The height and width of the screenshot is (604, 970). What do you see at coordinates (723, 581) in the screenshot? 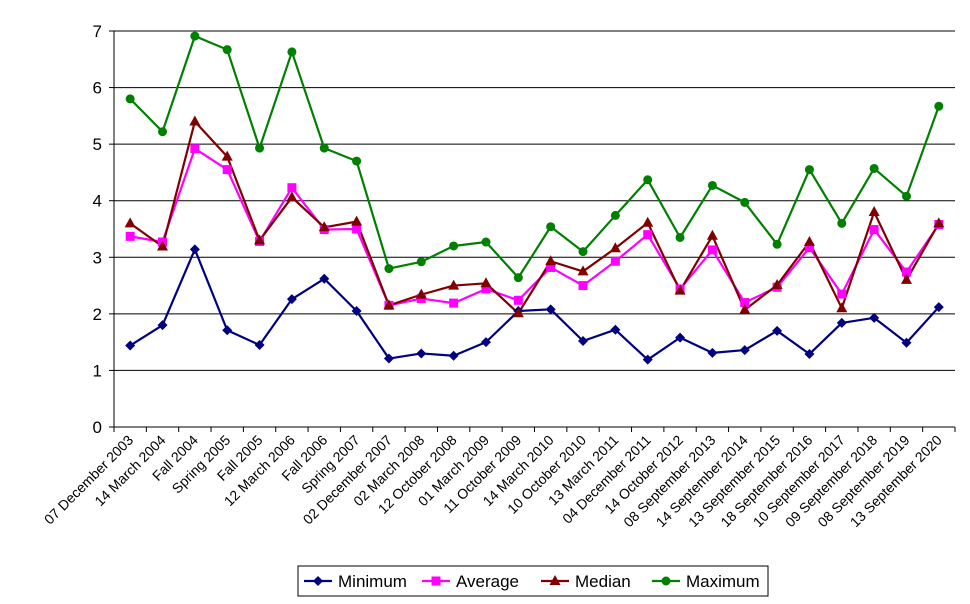
I see `legend-label-maximum: Maximum` at bounding box center [723, 581].